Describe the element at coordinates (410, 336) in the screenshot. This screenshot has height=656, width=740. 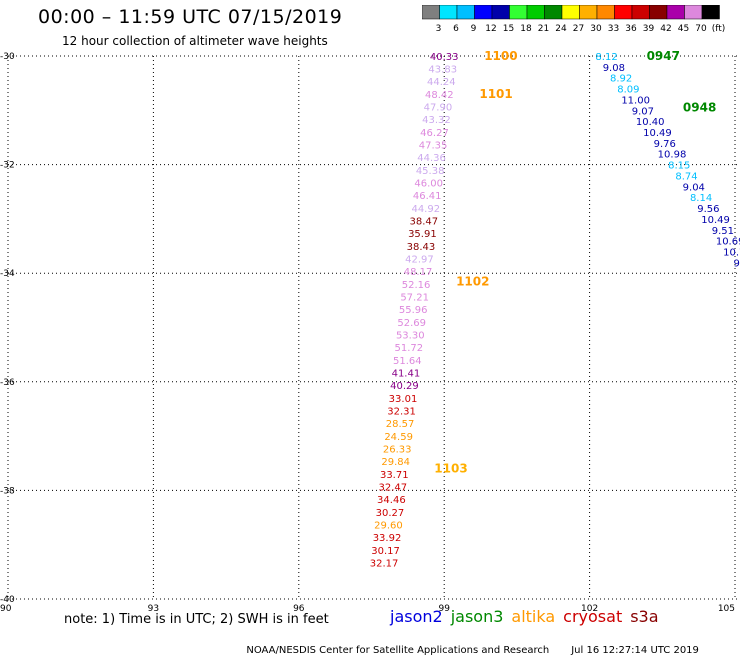
I see `wave-height-label: 53.30` at that location.